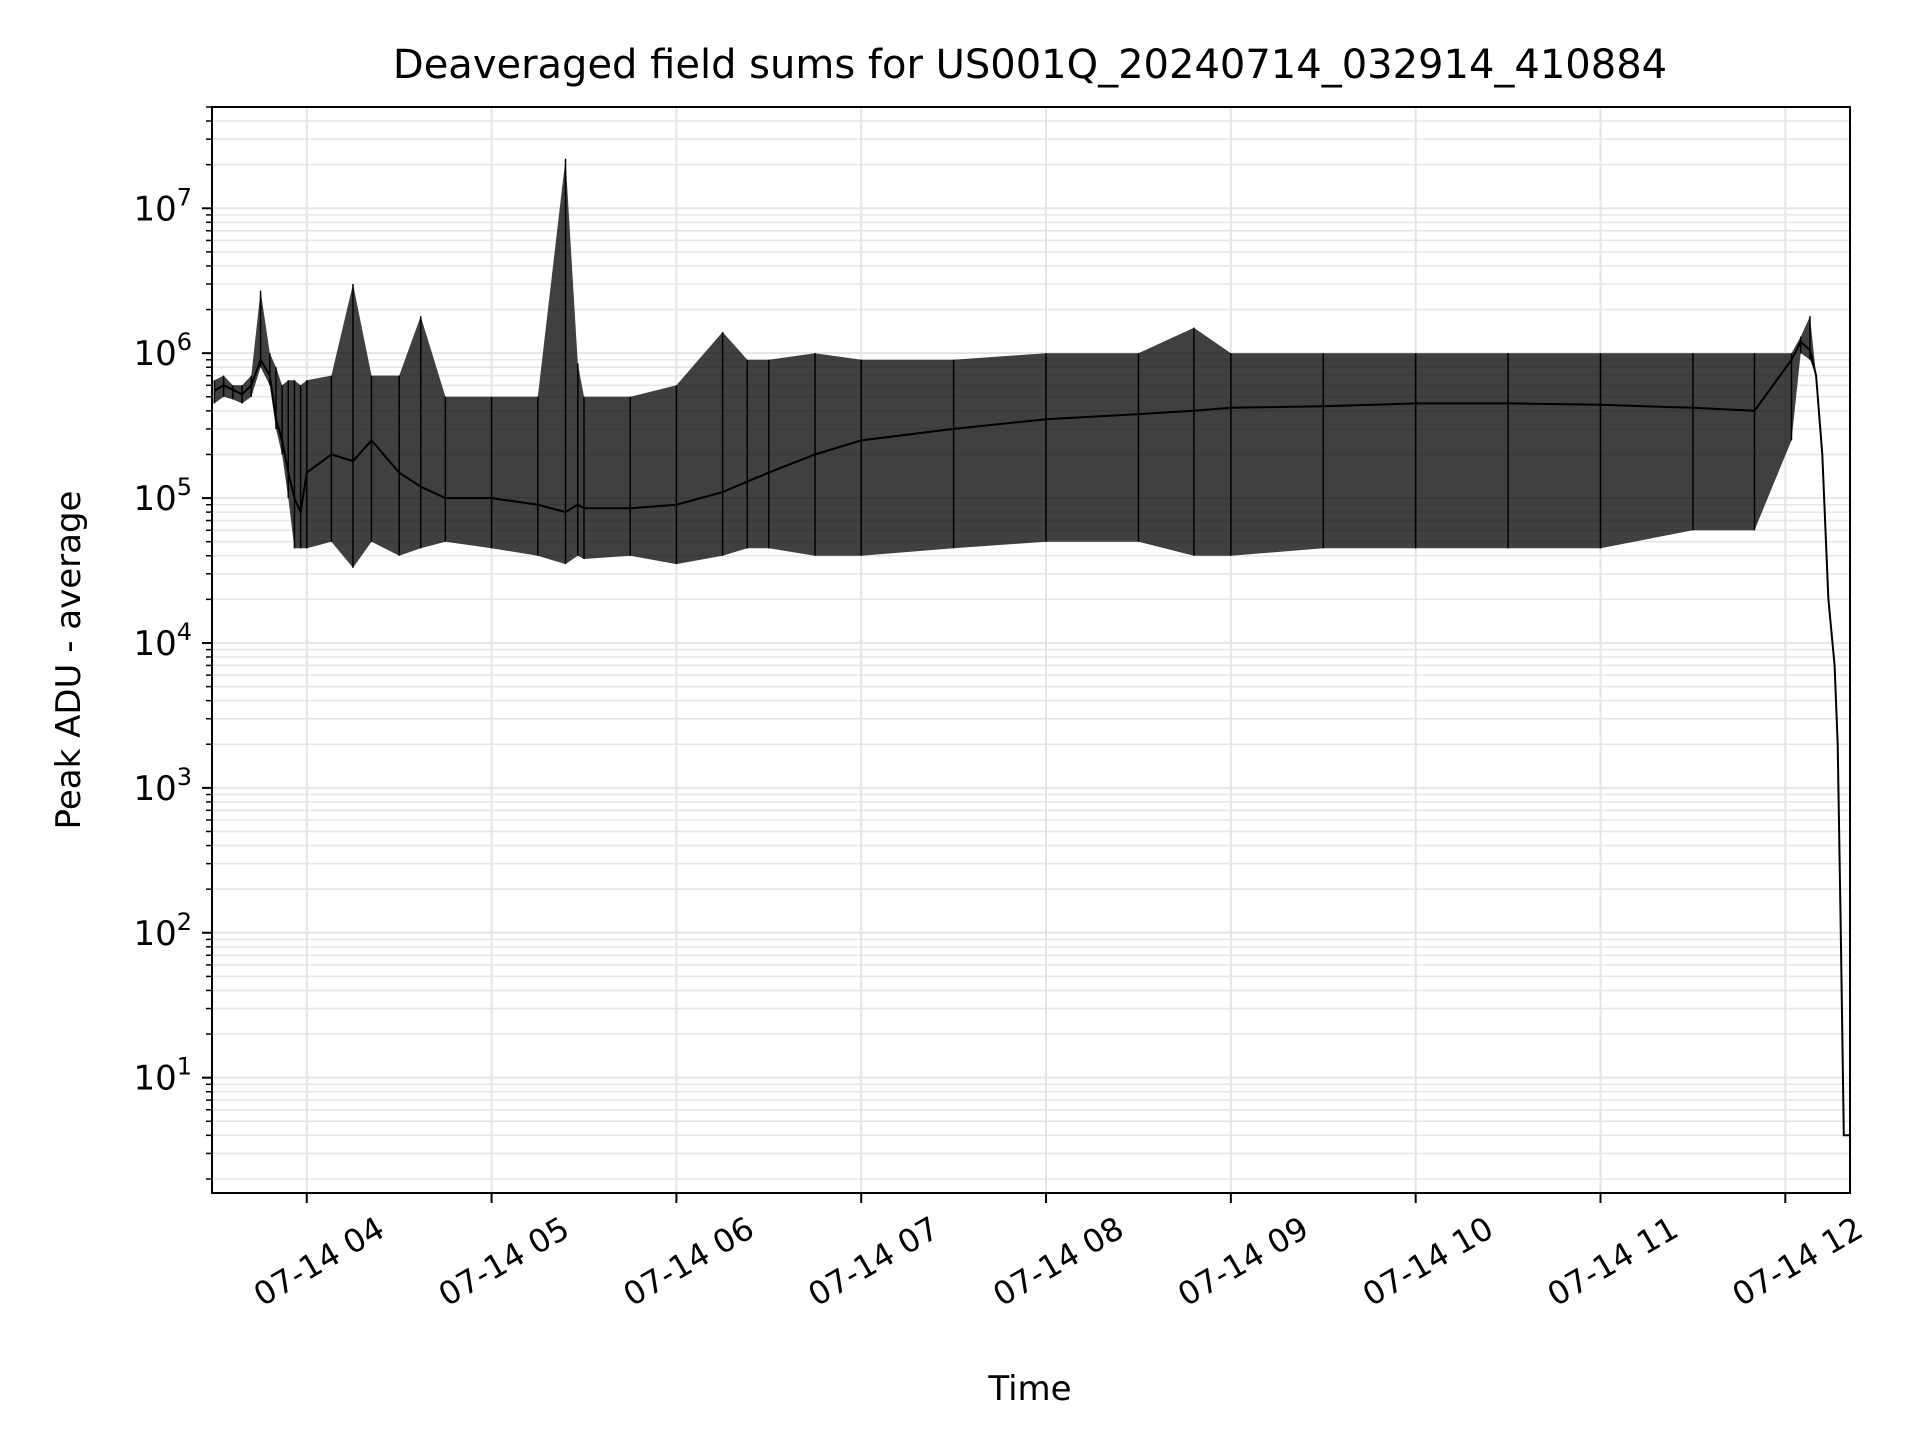  What do you see at coordinates (1058, 1261) in the screenshot?
I see `x-tick-label: 07-14 08` at bounding box center [1058, 1261].